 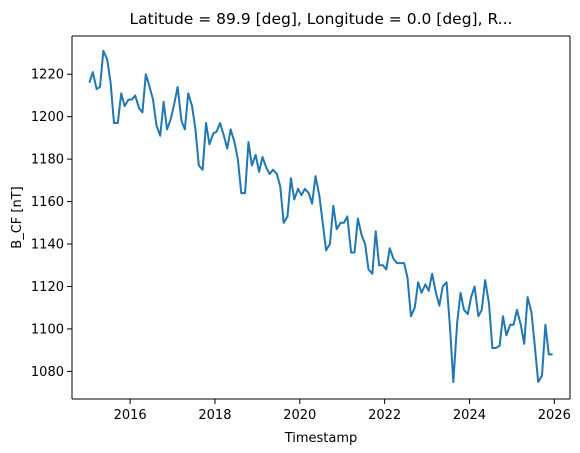 I want to click on x-tick-label: 2026, so click(x=554, y=415).